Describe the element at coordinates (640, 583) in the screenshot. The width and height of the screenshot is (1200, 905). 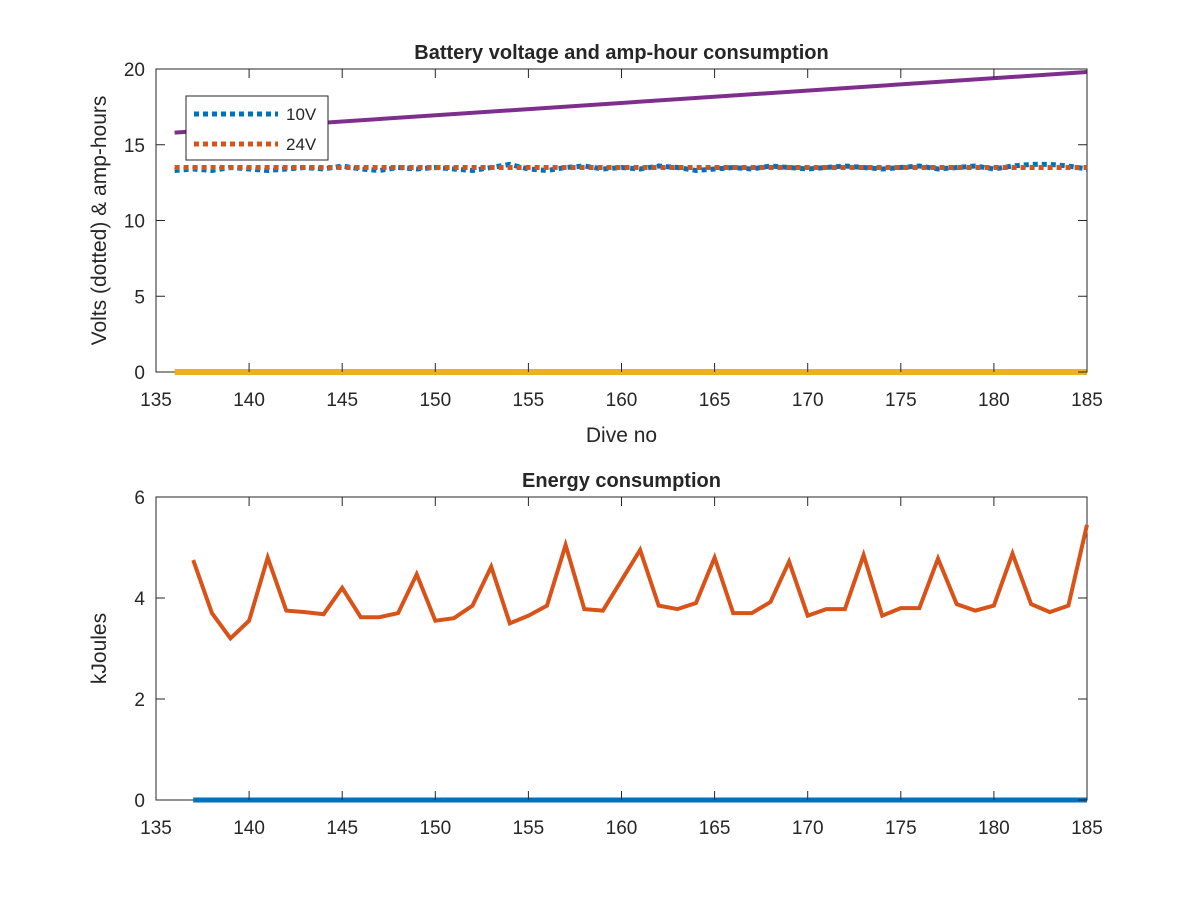
I see `series-line` at that location.